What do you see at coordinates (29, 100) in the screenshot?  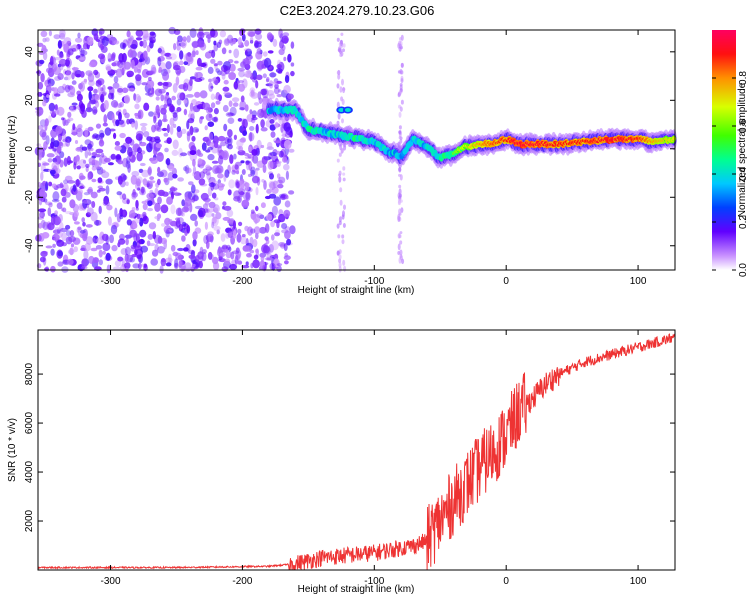 I see `spectrogram-y-tick-label: 20` at bounding box center [29, 100].